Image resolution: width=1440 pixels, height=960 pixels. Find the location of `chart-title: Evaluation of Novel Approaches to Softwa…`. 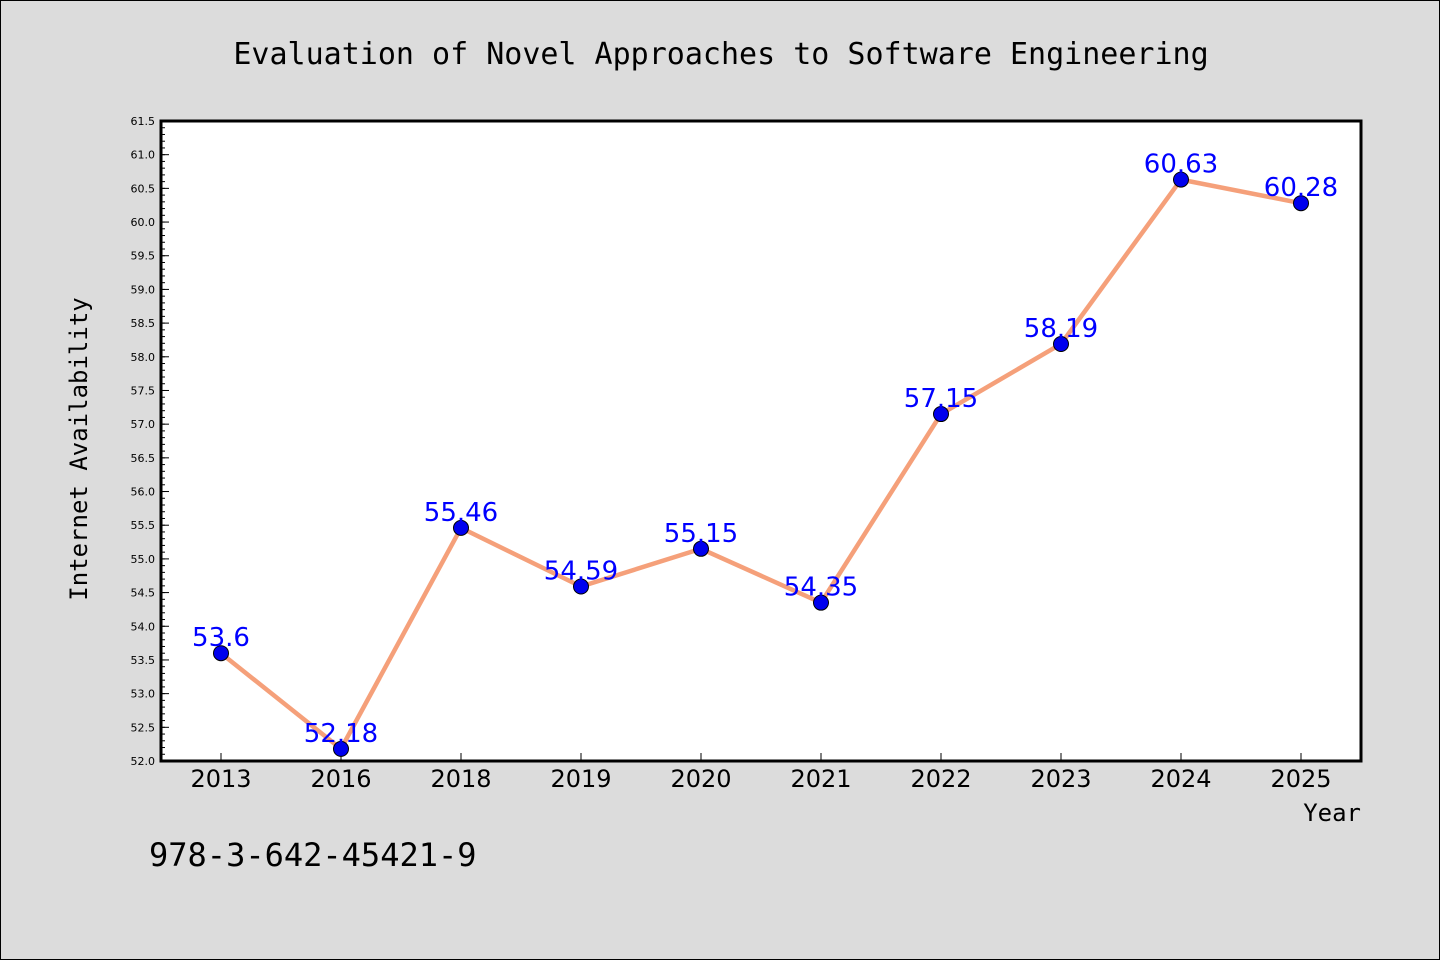

chart-title: Evaluation of Novel Approaches to Softwa… is located at coordinates (720, 54).